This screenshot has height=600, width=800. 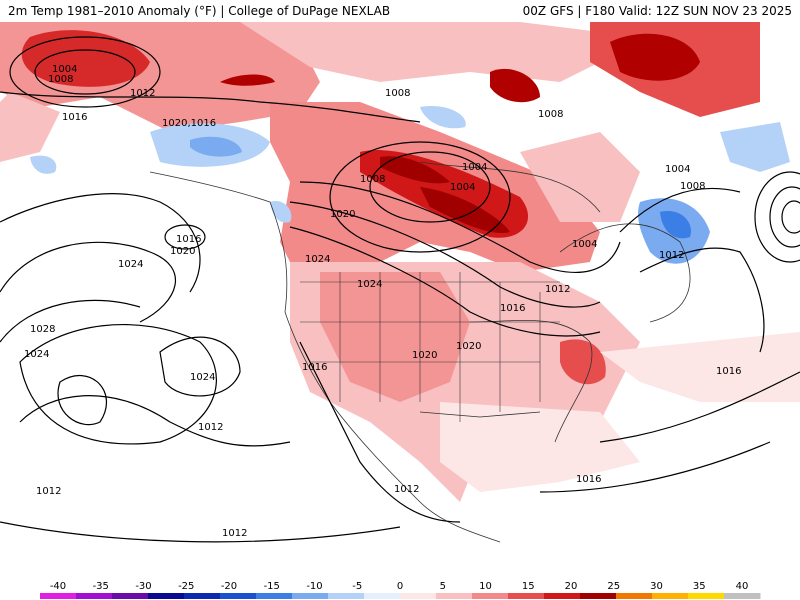 I want to click on legend-tick-label: 15, so click(x=528, y=586).